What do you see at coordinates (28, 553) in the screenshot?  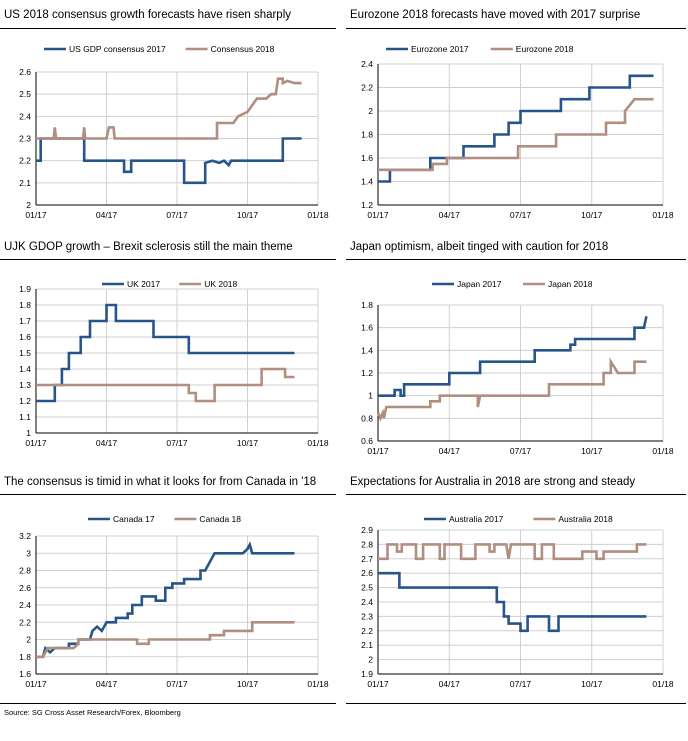 I see `y-tick-label: 3` at bounding box center [28, 553].